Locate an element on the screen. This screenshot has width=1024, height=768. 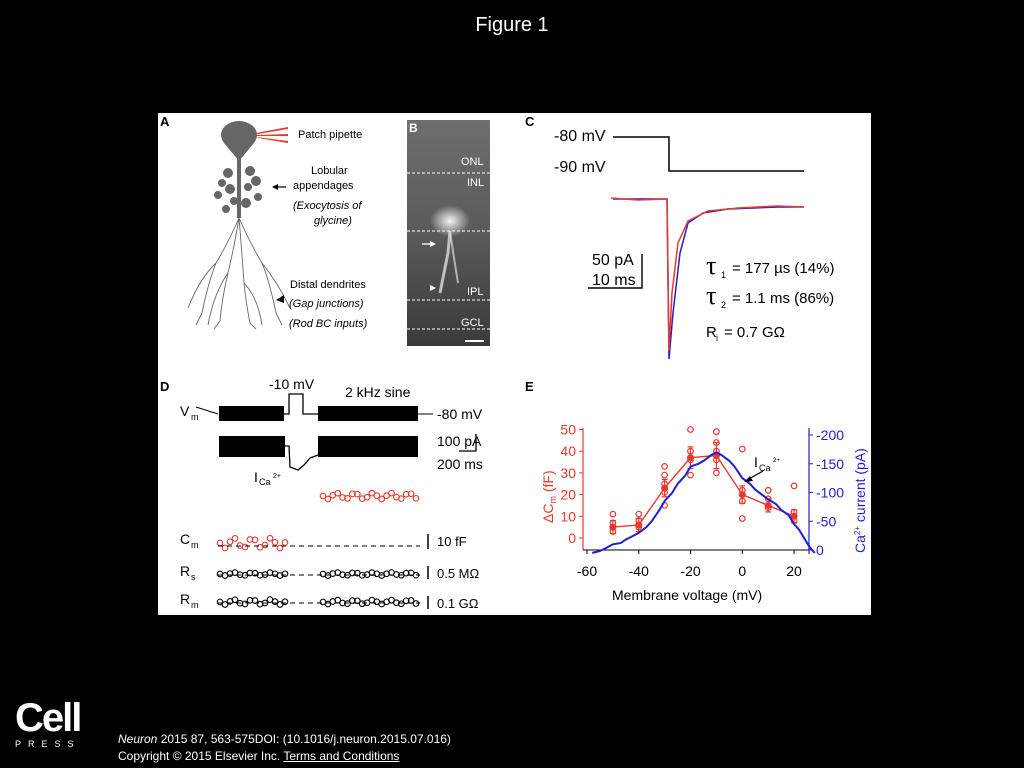
label-v-hold: -80 mV is located at coordinates (580, 136).